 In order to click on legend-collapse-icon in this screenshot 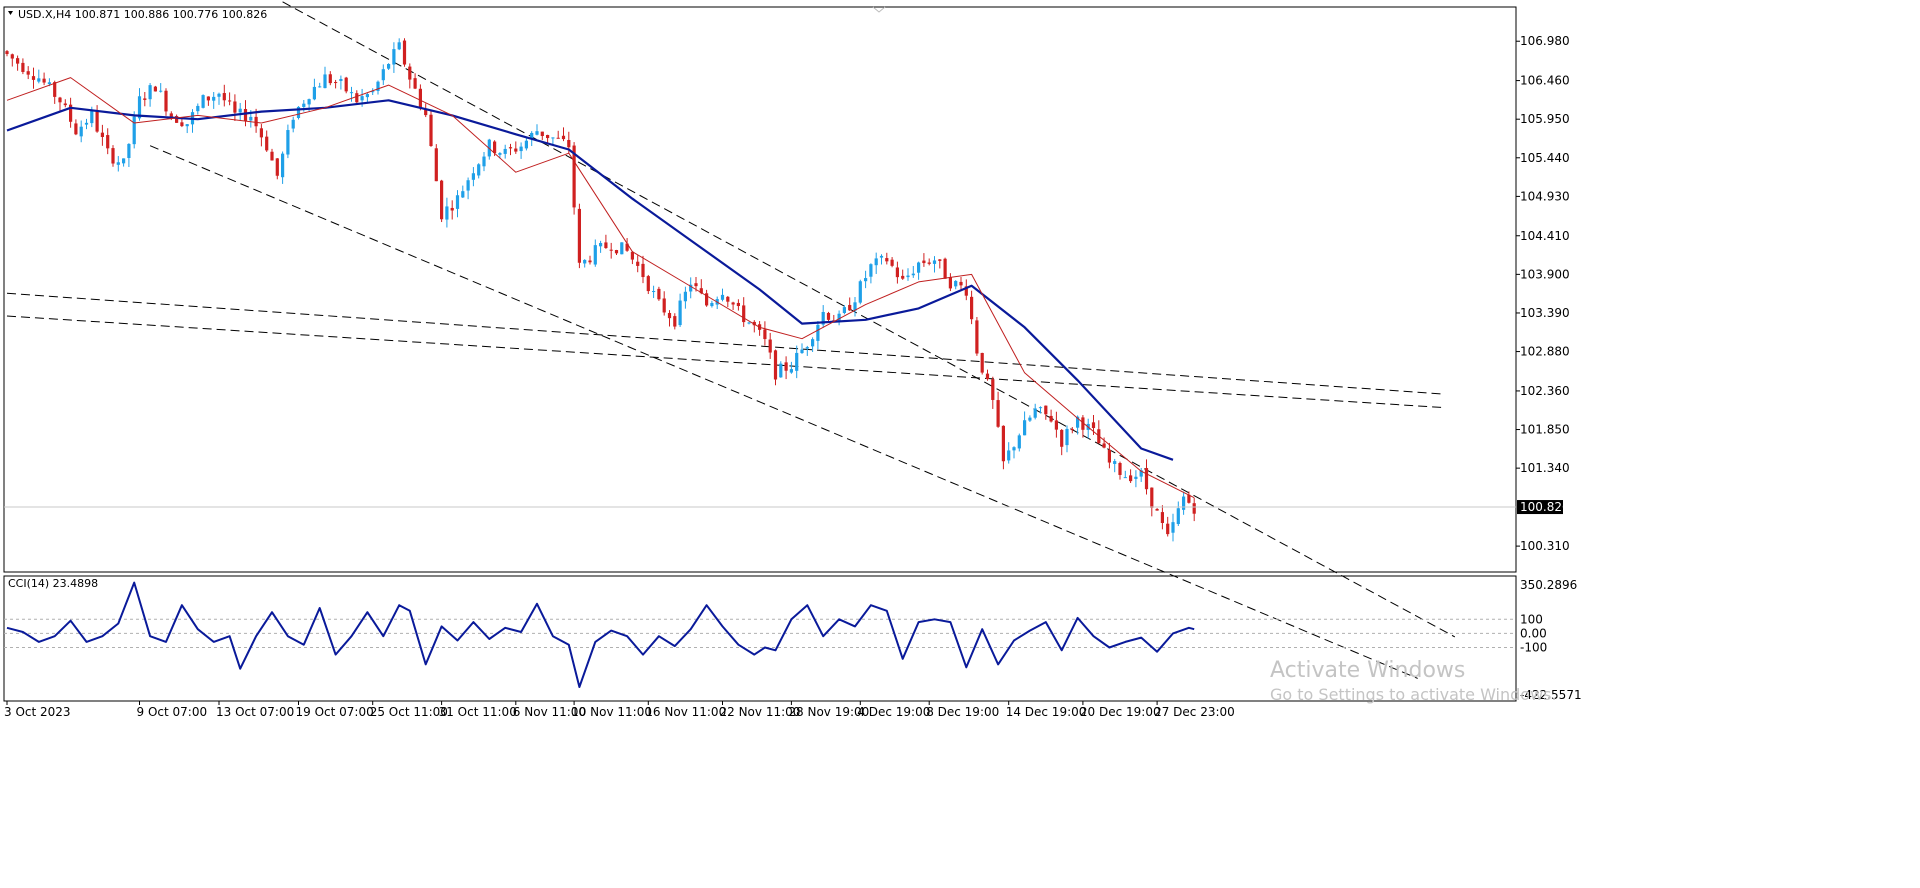, I will do `click(10, 13)`.